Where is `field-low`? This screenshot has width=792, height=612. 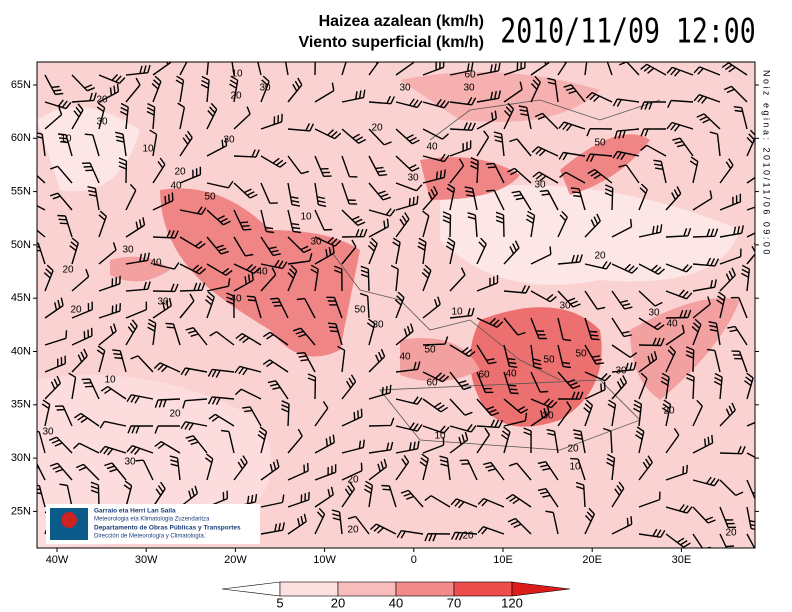 field-low is located at coordinates (88, 149).